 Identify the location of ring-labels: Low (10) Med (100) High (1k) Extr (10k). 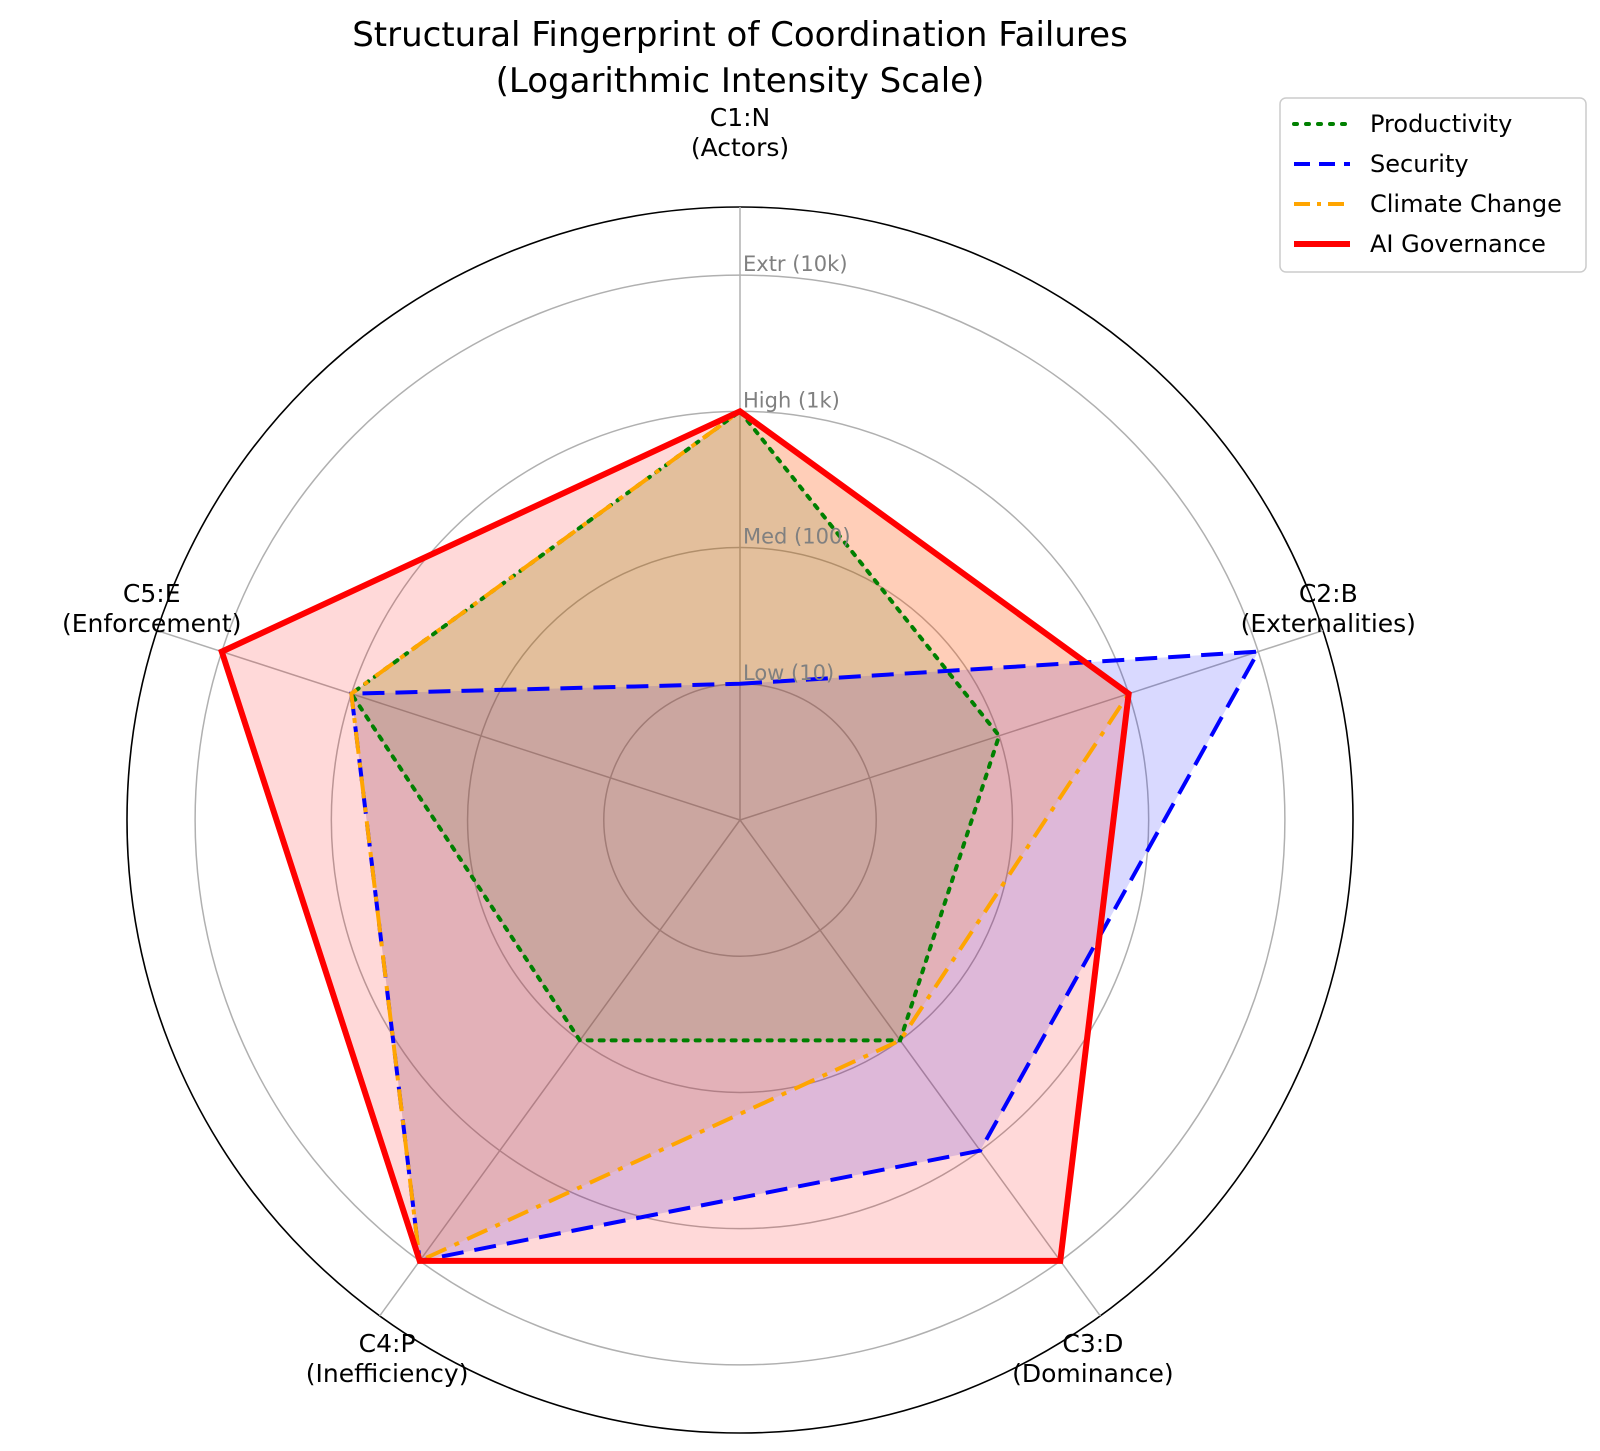
(797, 468).